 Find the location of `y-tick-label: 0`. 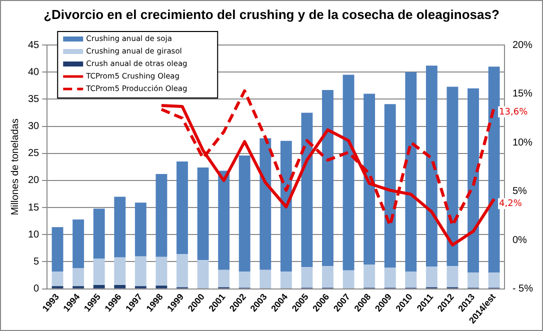

y-tick-label: 0 is located at coordinates (37, 289).